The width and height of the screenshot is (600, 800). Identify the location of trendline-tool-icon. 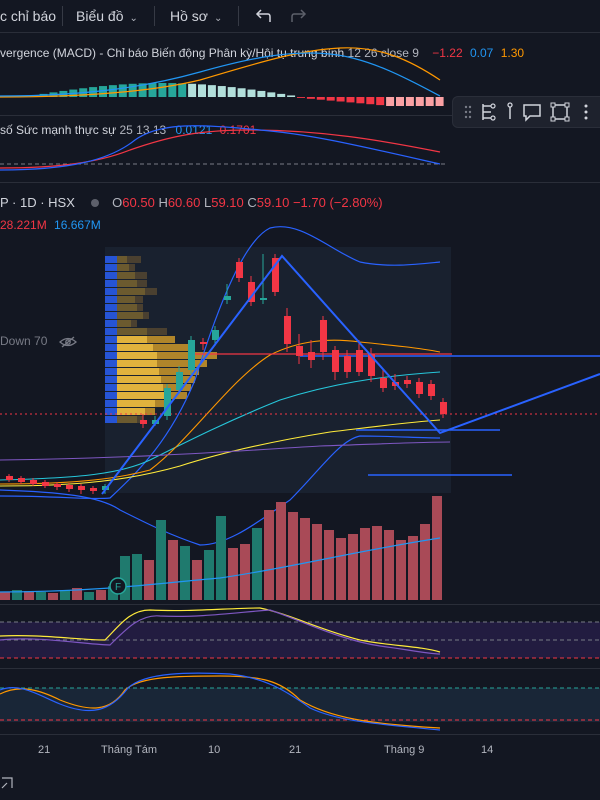
(510, 112).